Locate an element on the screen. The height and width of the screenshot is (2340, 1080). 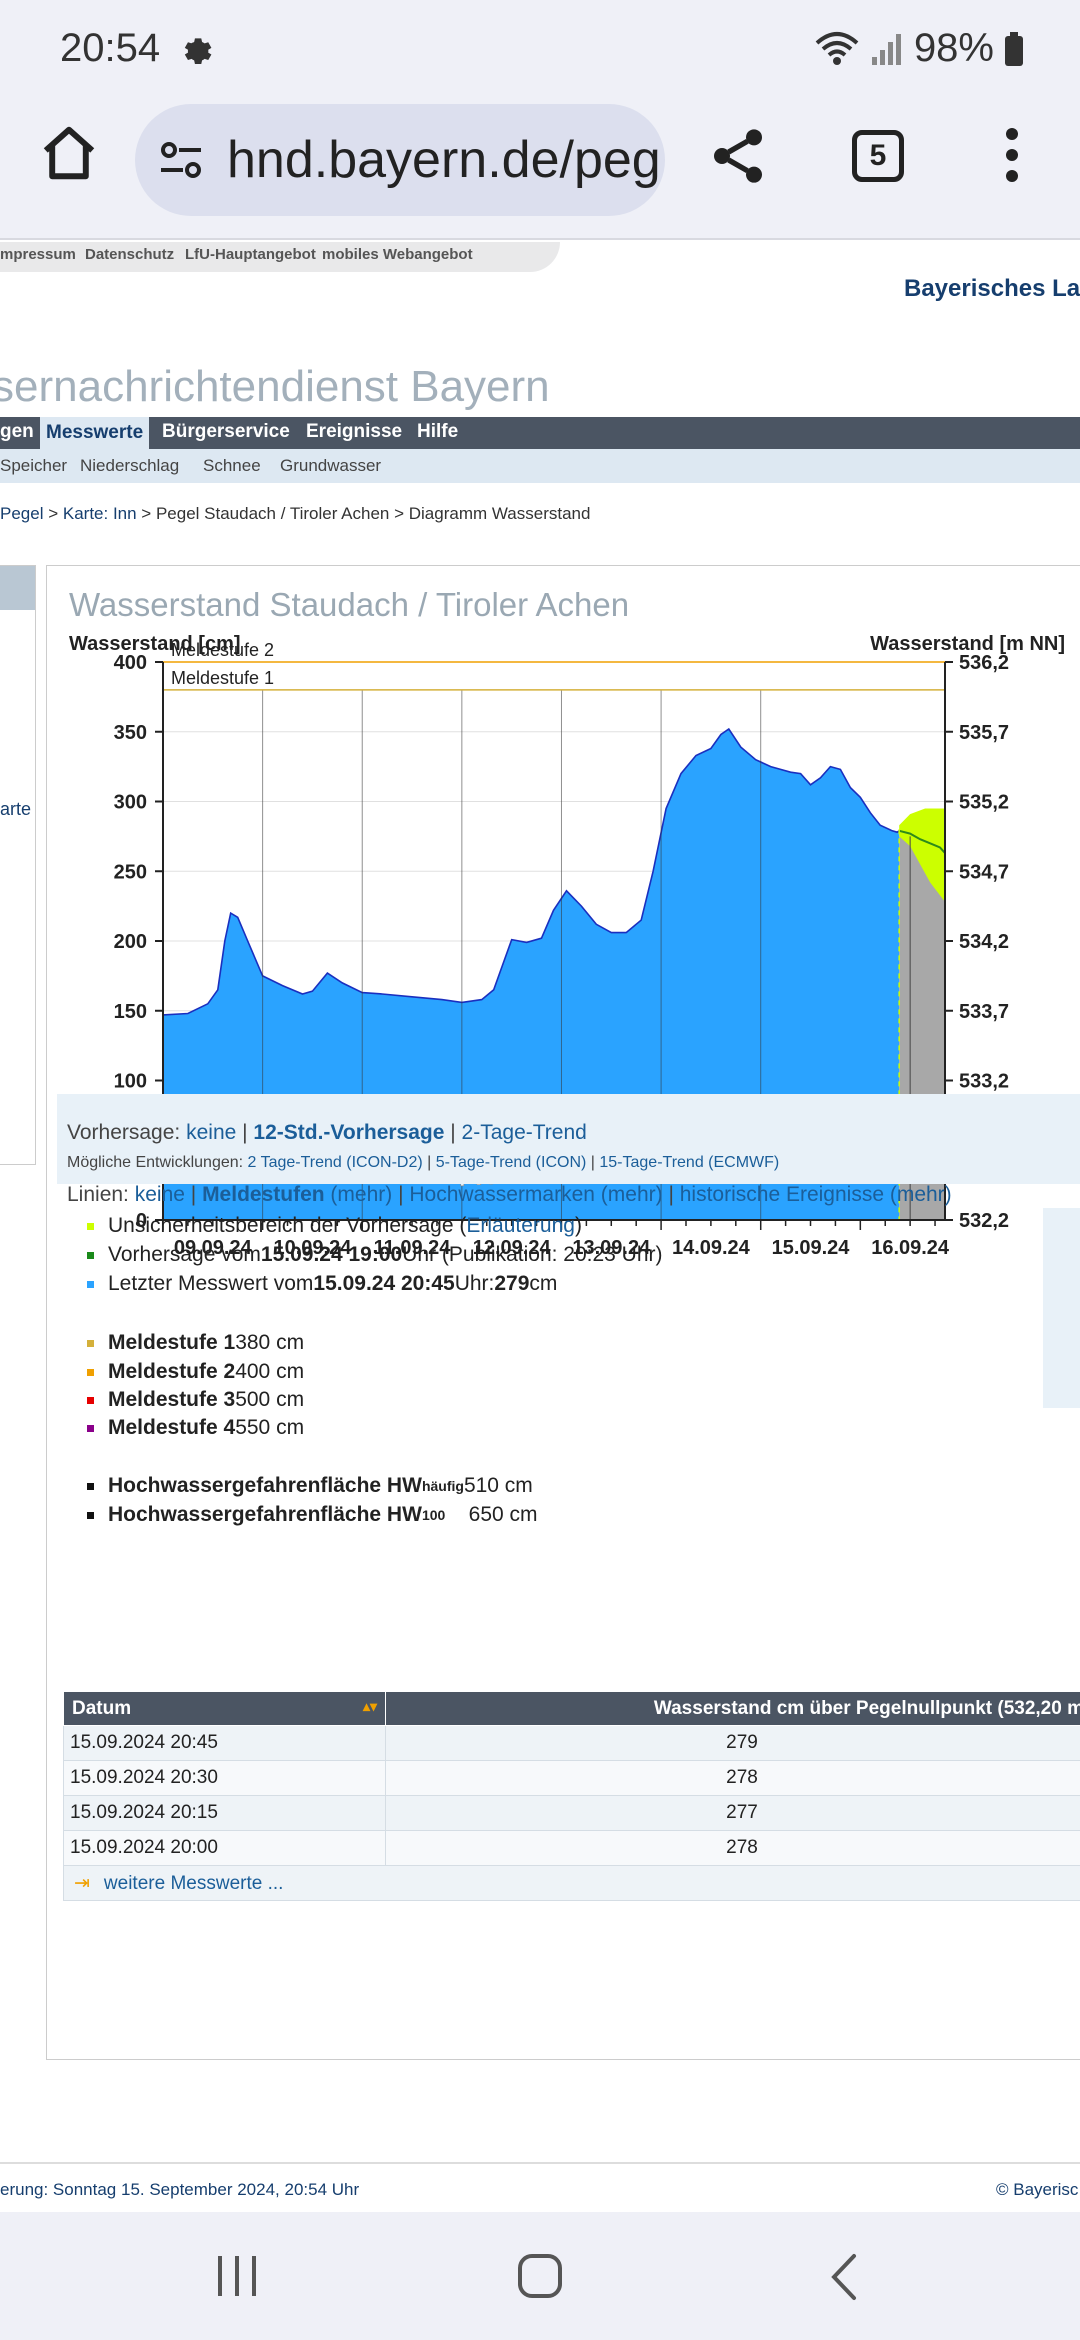
site-settings-icon is located at coordinates (181, 160).